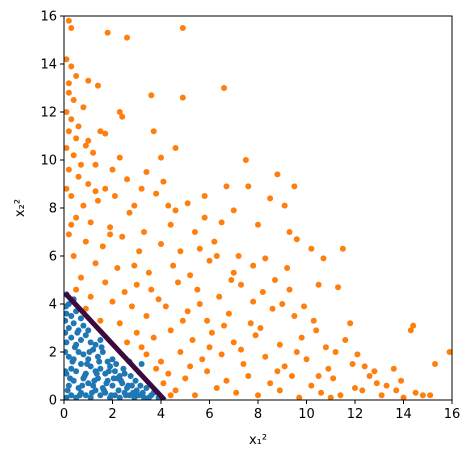  Describe the element at coordinates (53, 401) in the screenshot. I see `y-tick-label: 0` at that location.